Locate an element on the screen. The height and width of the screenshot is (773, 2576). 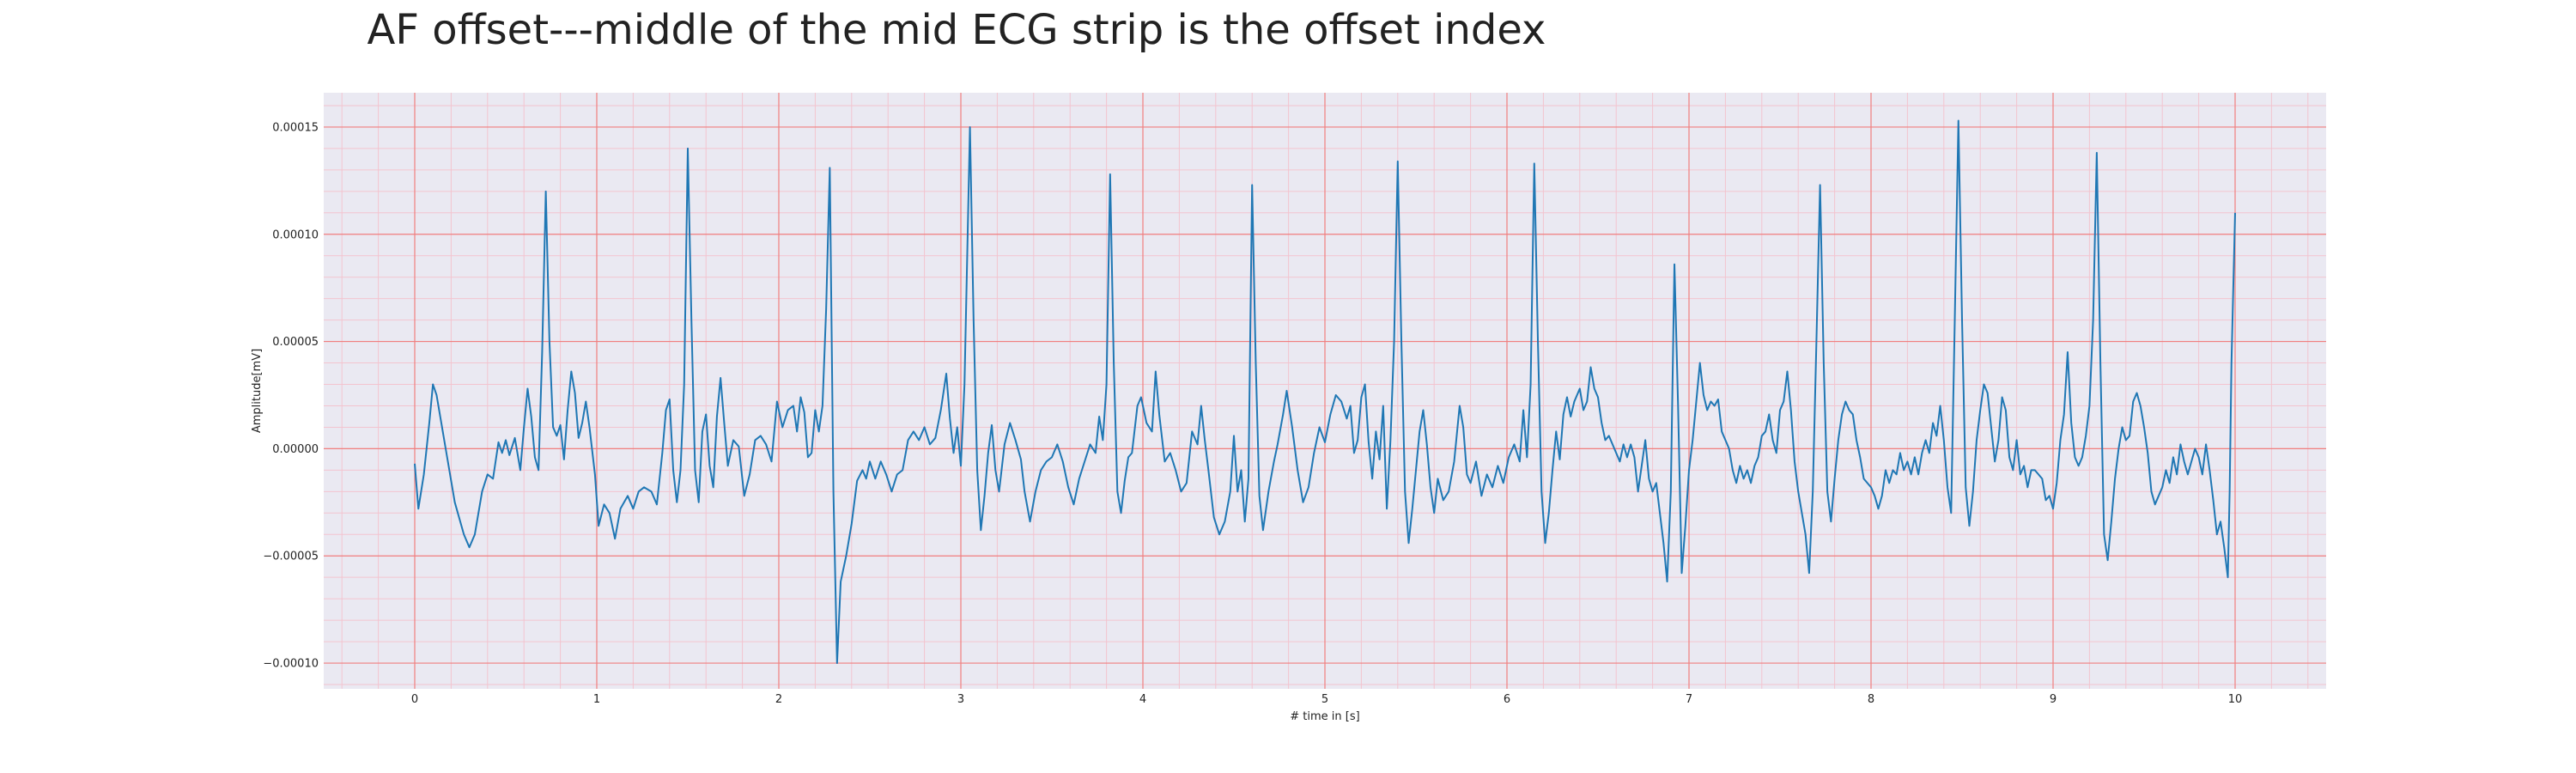
y-tick-label: 0.00005 is located at coordinates (295, 342).